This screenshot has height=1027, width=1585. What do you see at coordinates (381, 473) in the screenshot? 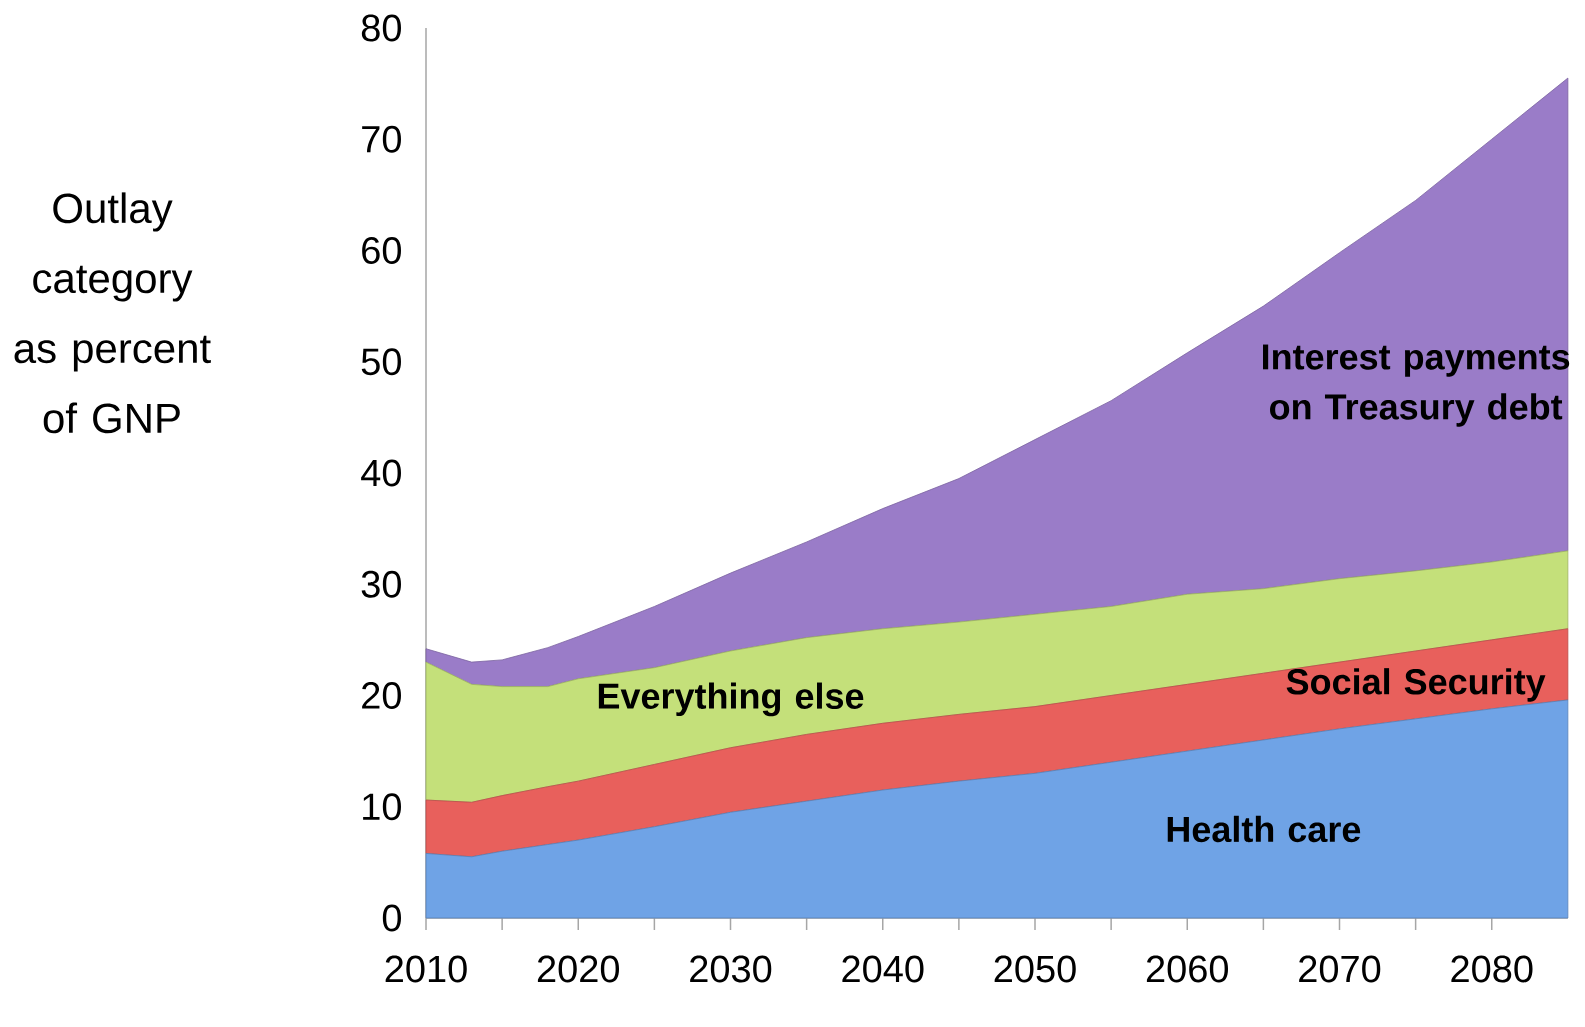
I see `y-tick-label: 40` at bounding box center [381, 473].